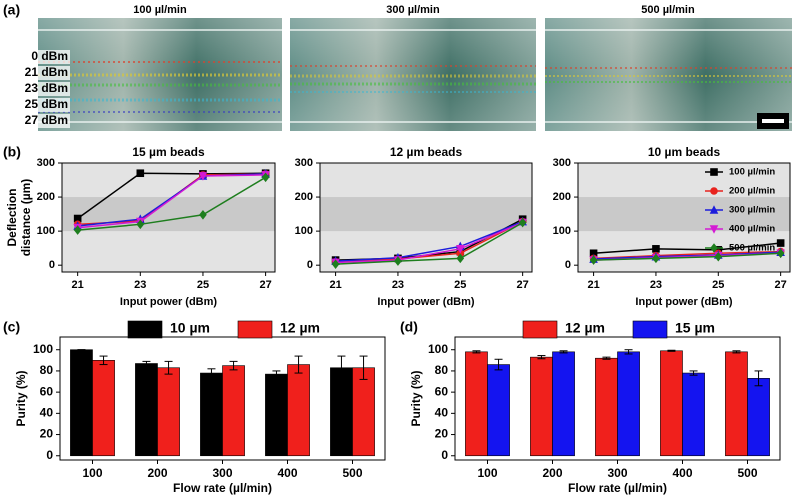  Describe the element at coordinates (222, 488) in the screenshot. I see `x-axis-label: Flow rate (µl/min)` at that location.